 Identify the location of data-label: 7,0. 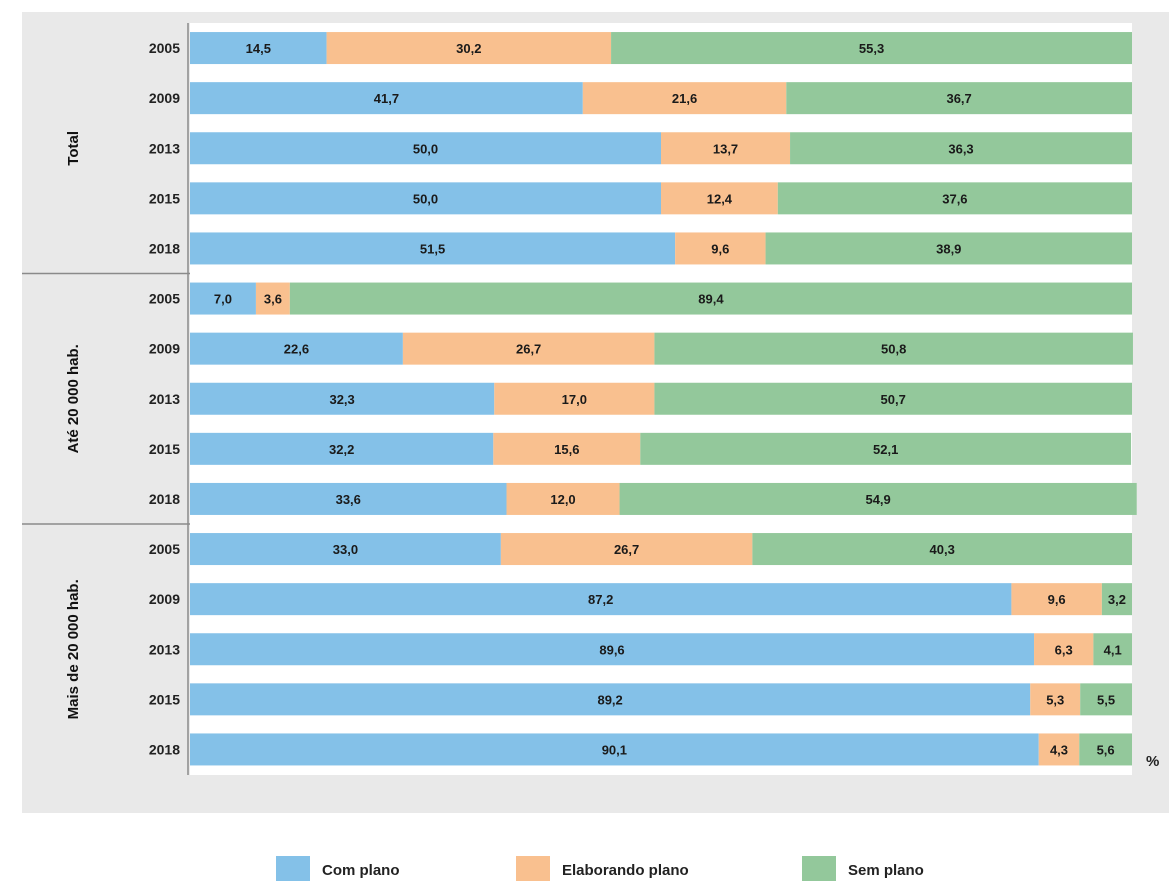
(223, 299).